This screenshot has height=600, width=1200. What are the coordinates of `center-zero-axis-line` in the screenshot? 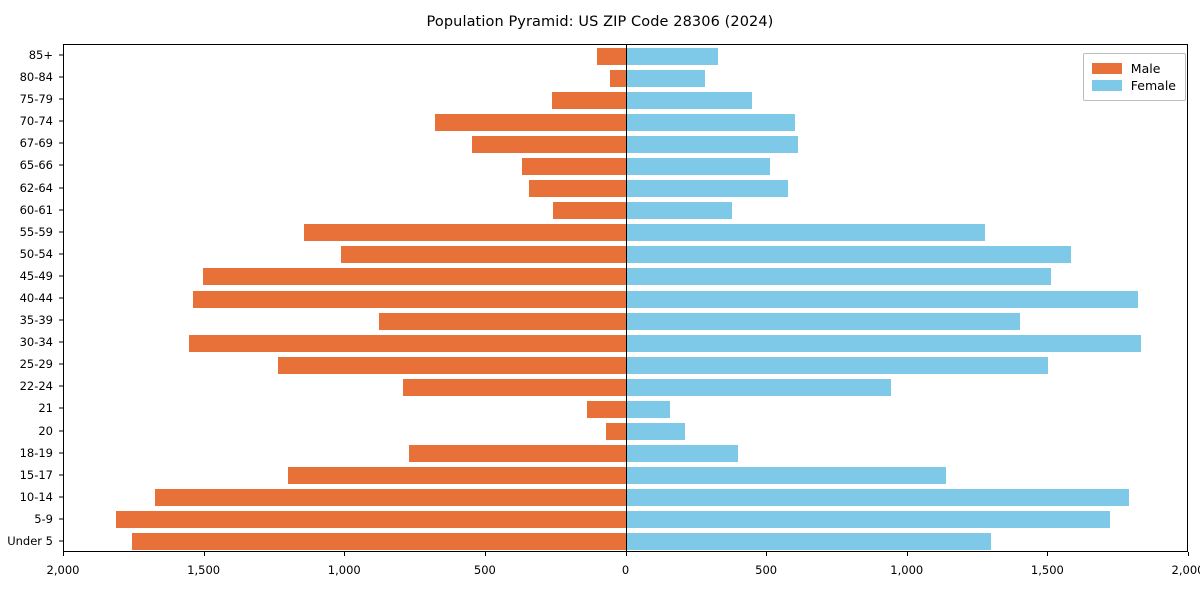 It's located at (626, 298).